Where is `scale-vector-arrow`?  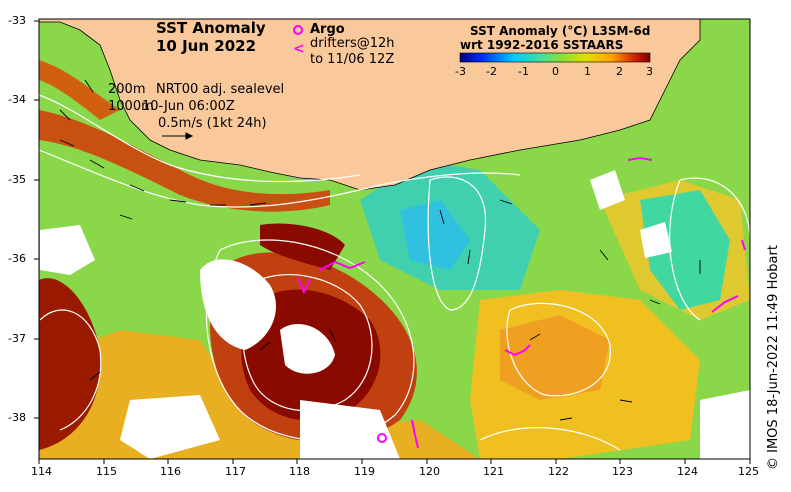
scale-vector-arrow is located at coordinates (178, 136).